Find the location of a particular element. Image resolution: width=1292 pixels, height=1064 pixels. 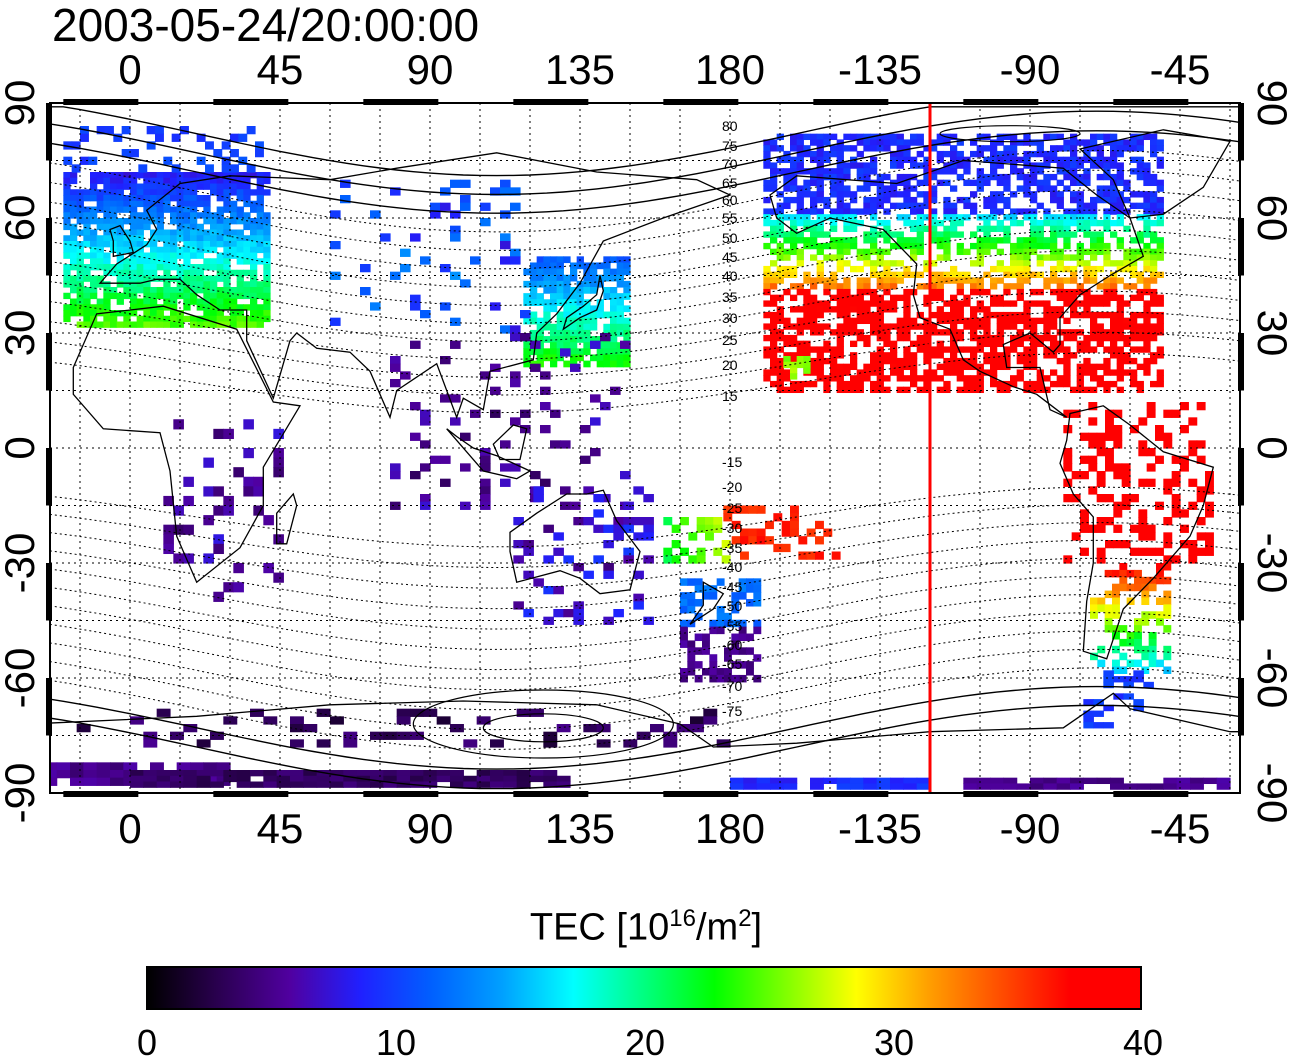

contour-label: 80 is located at coordinates (730, 126).